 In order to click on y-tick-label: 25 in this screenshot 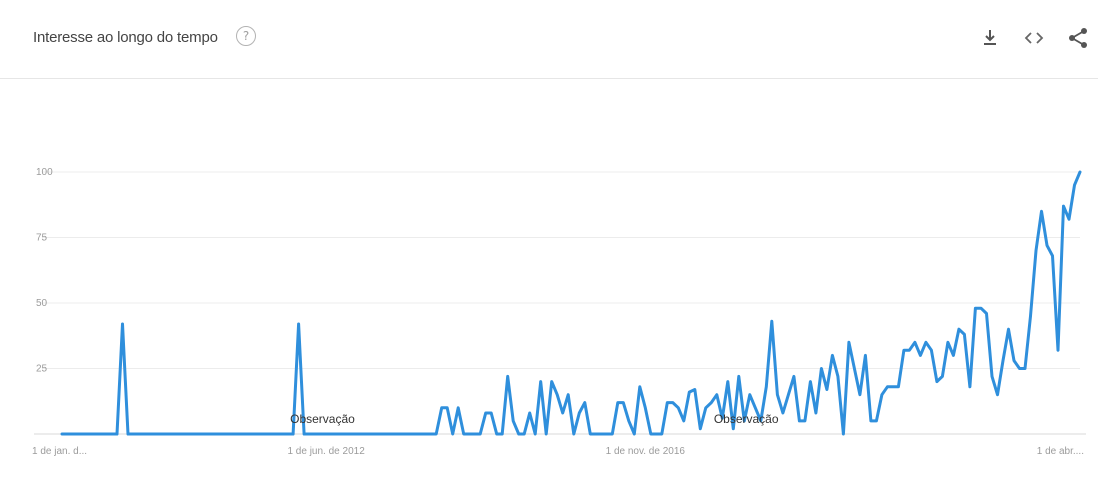, I will do `click(42, 369)`.